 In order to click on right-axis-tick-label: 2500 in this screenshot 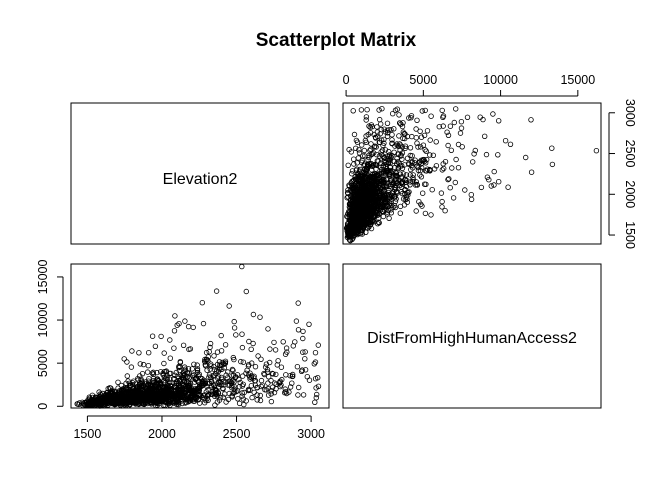, I will do `click(630, 154)`.